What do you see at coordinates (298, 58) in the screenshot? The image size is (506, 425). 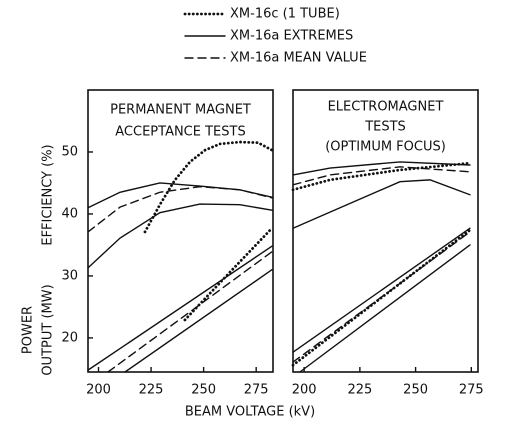 I see `legend-label: XM-16a MEAN VALUE` at bounding box center [298, 58].